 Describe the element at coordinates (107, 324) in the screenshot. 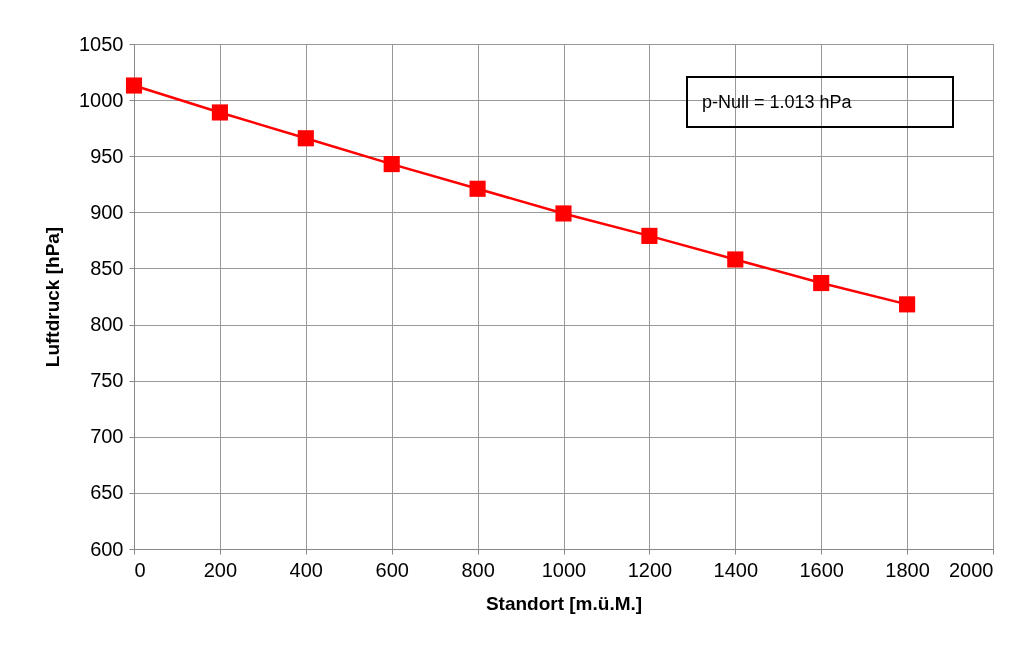

I see `y-tick-label: 800` at that location.